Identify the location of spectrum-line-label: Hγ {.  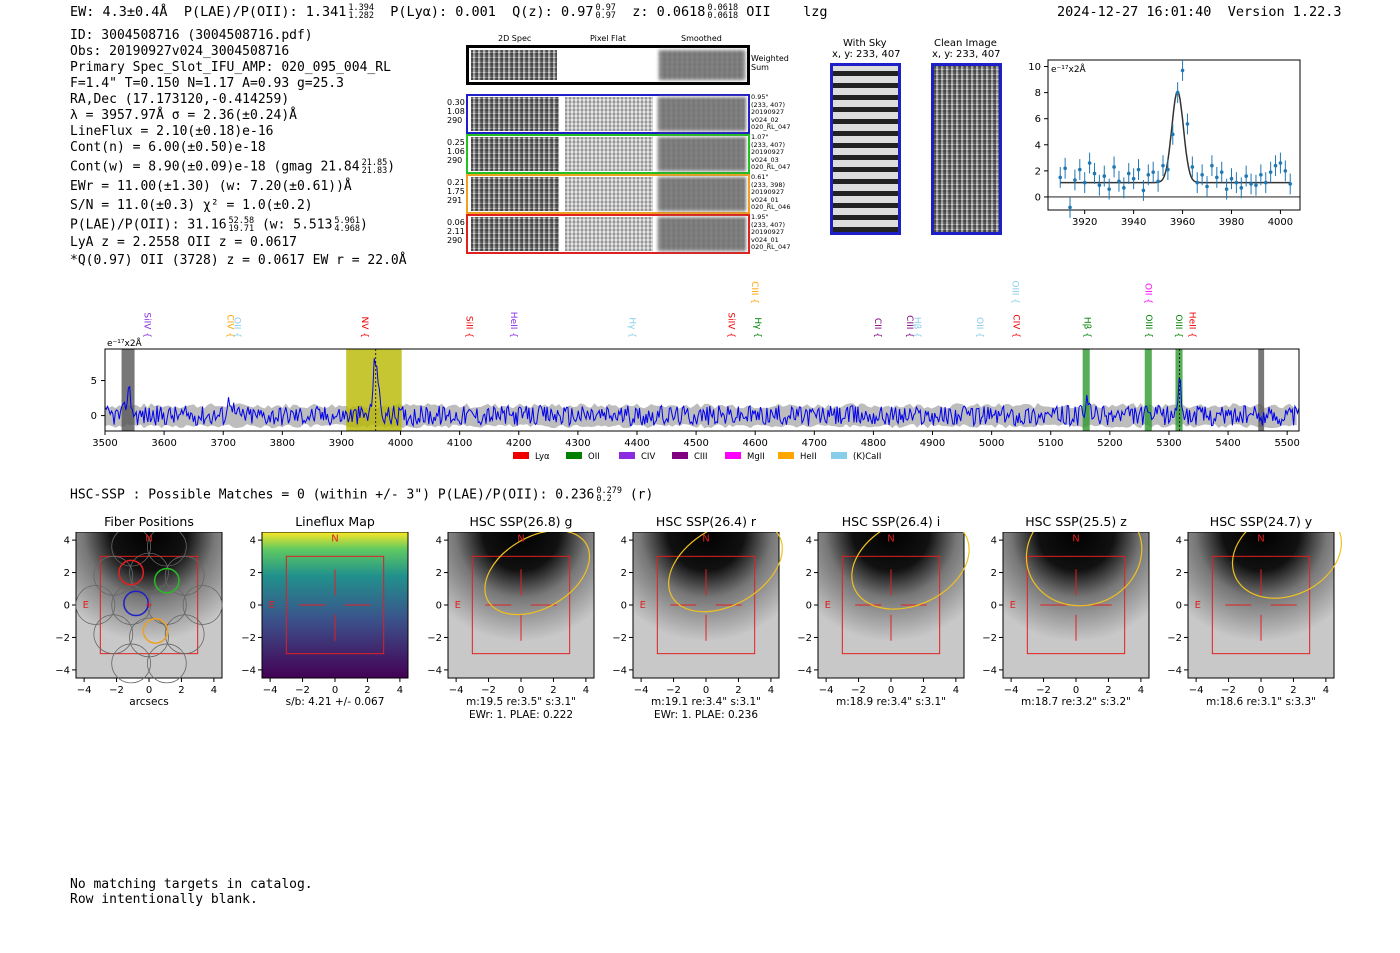
(757, 327).